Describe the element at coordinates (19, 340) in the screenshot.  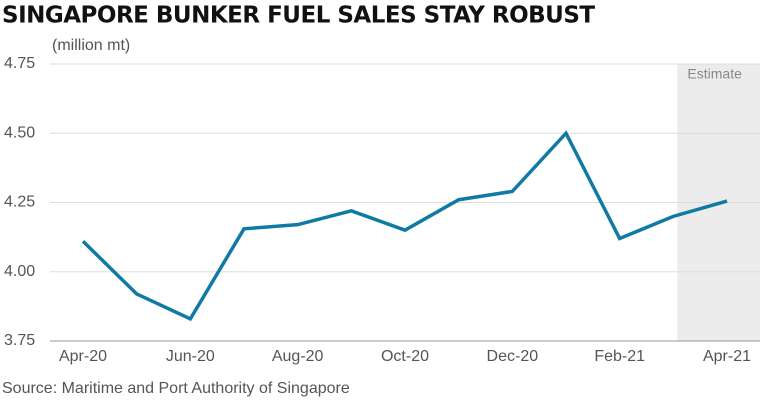
I see `y-tick-label: 3.75` at that location.